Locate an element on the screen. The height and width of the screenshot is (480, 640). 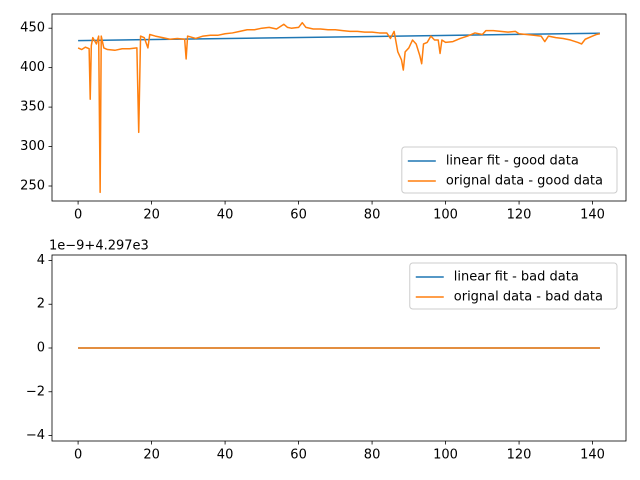
y-tick-label: 400 is located at coordinates (32, 67).